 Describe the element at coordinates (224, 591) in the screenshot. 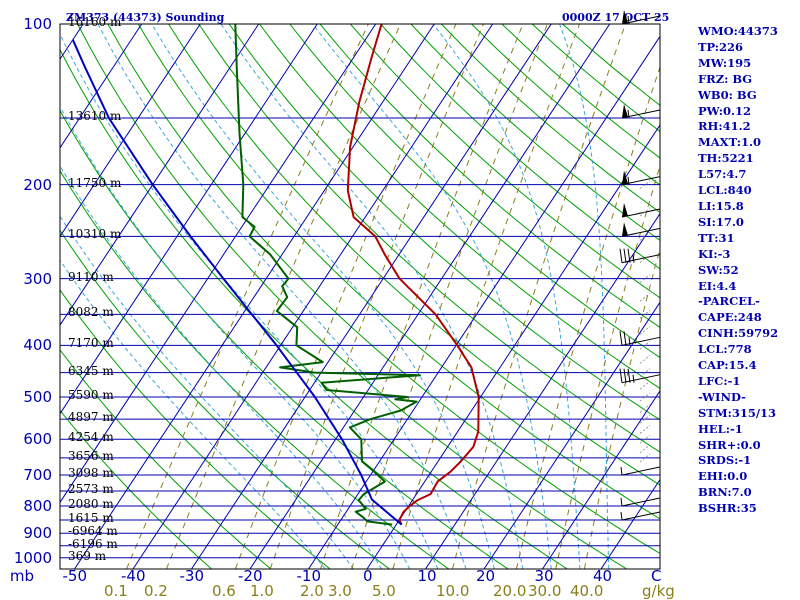

I see `mixing-ratio-tick-label: 0.6` at that location.